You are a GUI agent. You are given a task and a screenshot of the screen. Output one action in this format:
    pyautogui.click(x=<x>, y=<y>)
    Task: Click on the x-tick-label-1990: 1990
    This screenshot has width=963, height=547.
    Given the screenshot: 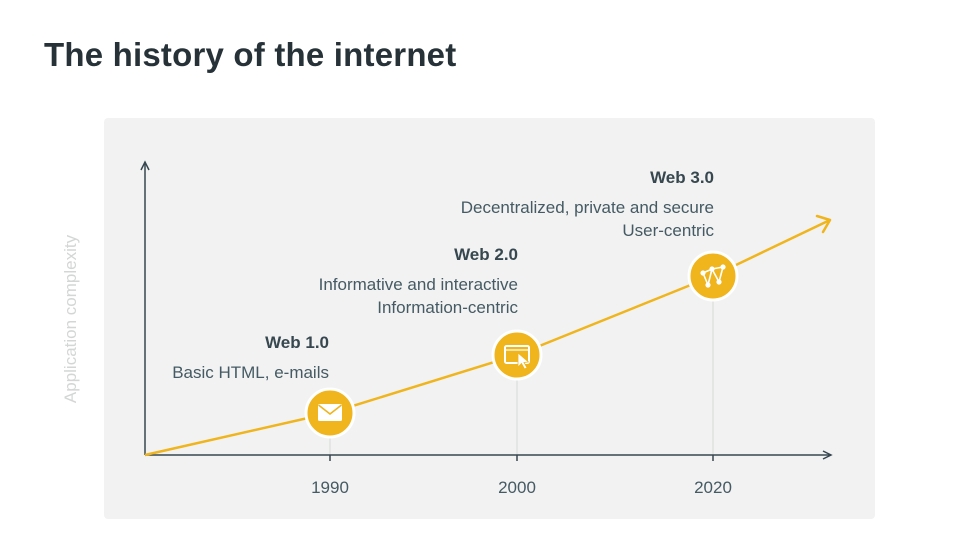 What is the action you would take?
    pyautogui.click(x=330, y=487)
    